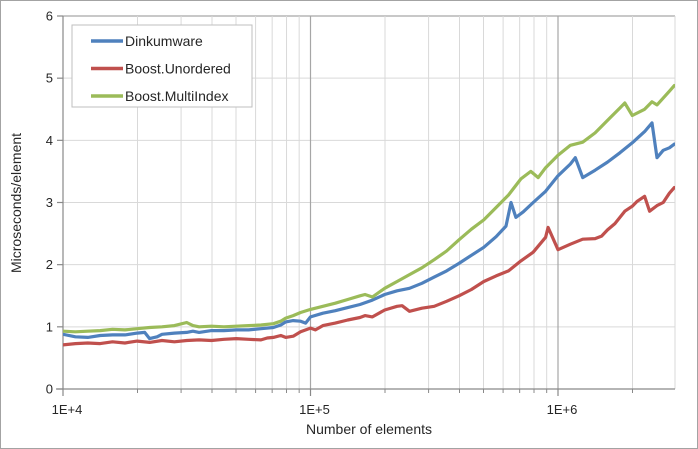  I want to click on y-tick-label: 6, so click(49, 16).